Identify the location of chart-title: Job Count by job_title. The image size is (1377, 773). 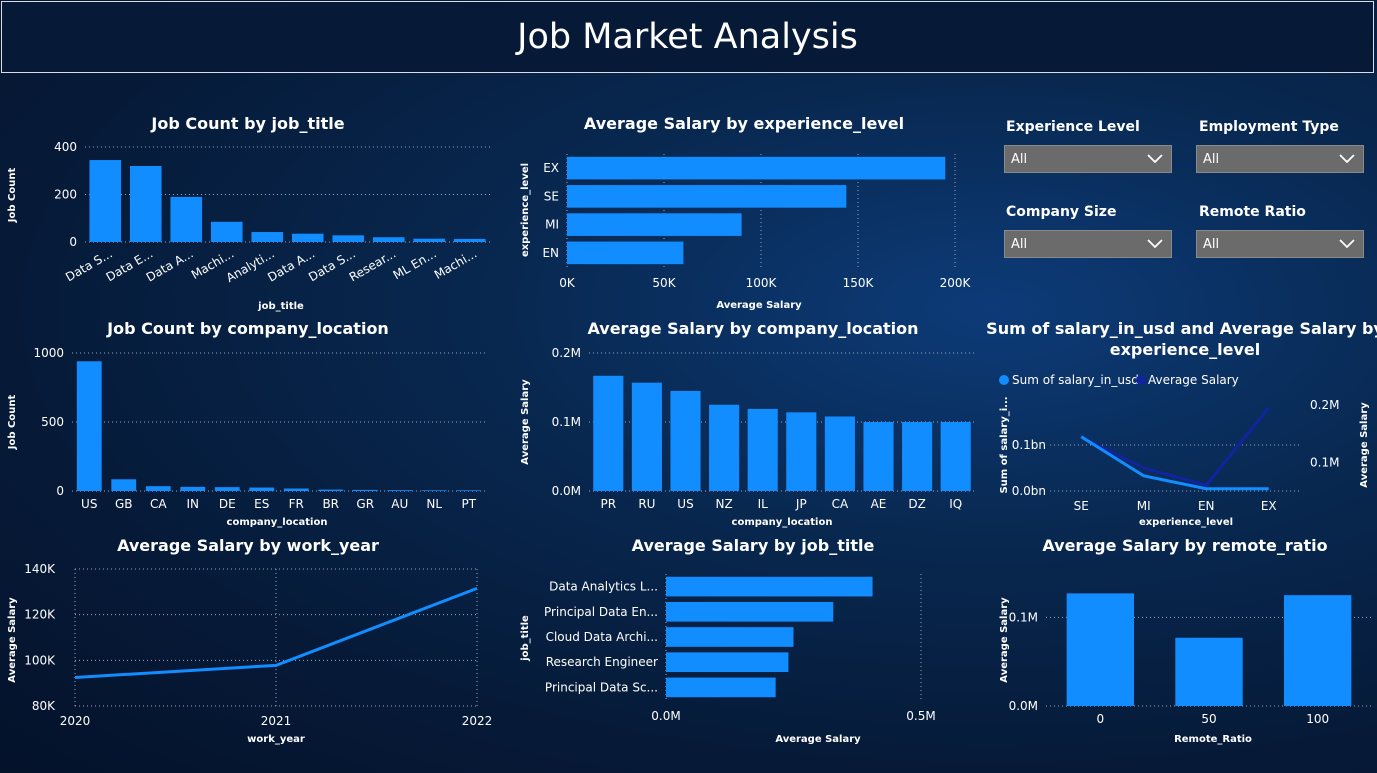
(247, 123).